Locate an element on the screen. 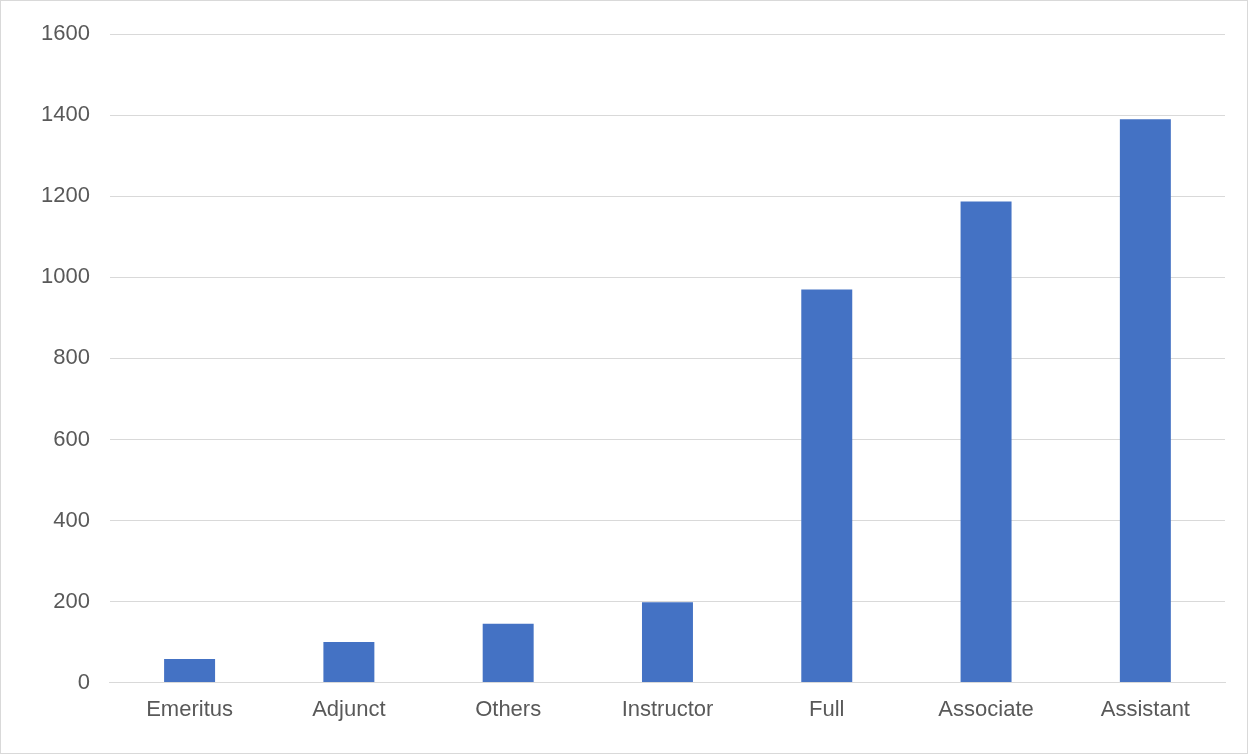 This screenshot has height=754, width=1248. x-tick-label: Full is located at coordinates (827, 708).